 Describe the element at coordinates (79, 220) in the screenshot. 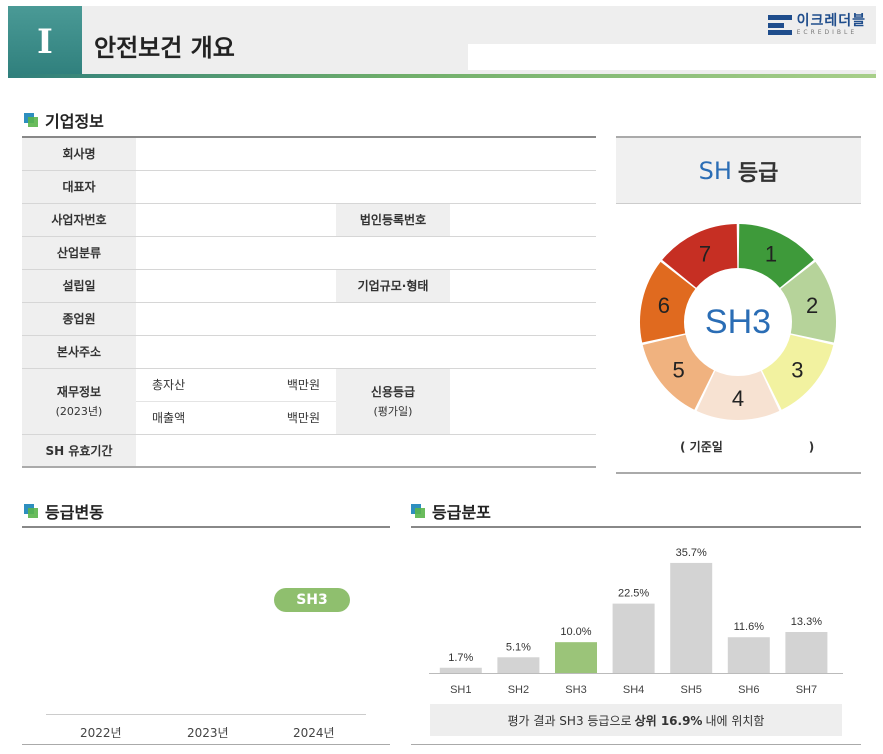

I see `label-business-number: 사업자번호` at that location.